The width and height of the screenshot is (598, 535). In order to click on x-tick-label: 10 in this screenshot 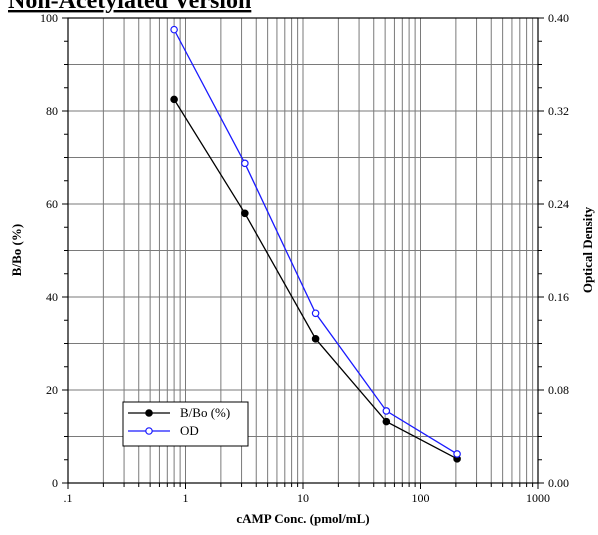, I will do `click(303, 498)`.